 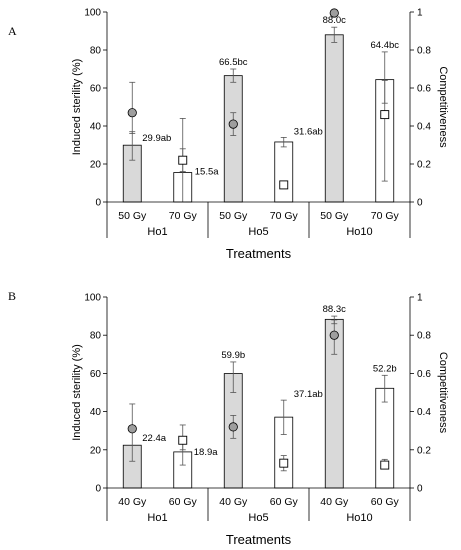 What do you see at coordinates (156, 138) in the screenshot?
I see `data-label: 29.9ab` at bounding box center [156, 138].